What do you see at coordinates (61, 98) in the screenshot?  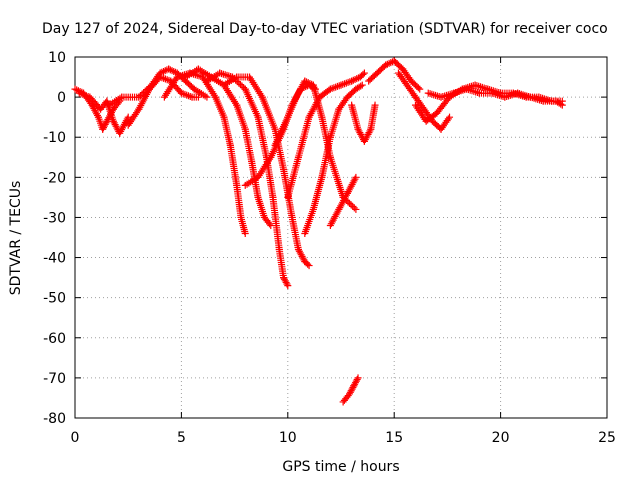 I see `y-tick-label: 0` at bounding box center [61, 98].